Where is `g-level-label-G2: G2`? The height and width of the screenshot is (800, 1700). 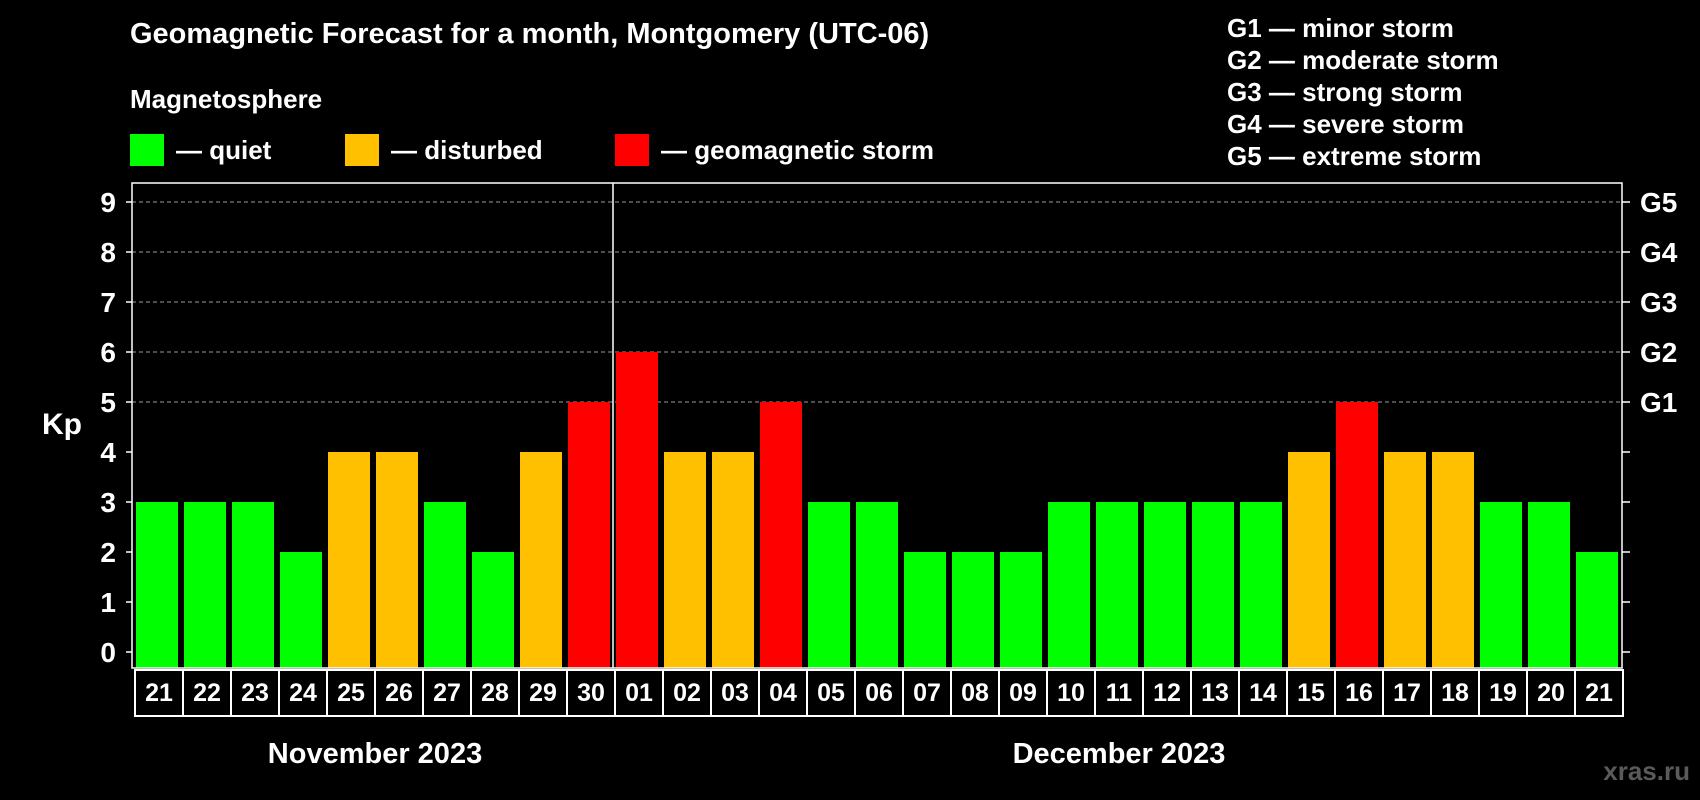
g-level-label-G2: G2 is located at coordinates (1658, 352).